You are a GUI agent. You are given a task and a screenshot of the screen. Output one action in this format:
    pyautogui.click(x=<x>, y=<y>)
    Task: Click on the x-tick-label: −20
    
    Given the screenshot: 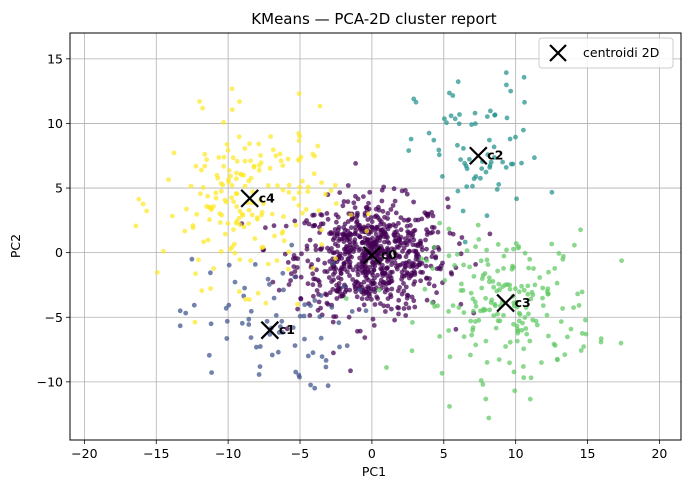 What is the action you would take?
    pyautogui.click(x=84, y=453)
    